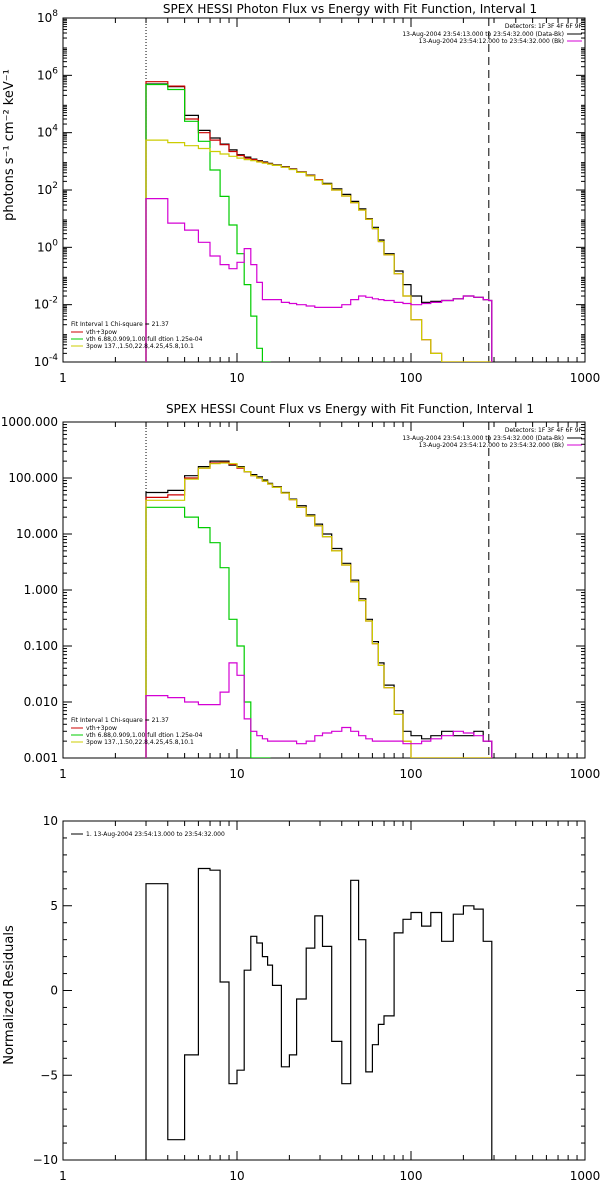  What do you see at coordinates (29, 422) in the screenshot?
I see `y-tick-label: 1000.000` at bounding box center [29, 422].